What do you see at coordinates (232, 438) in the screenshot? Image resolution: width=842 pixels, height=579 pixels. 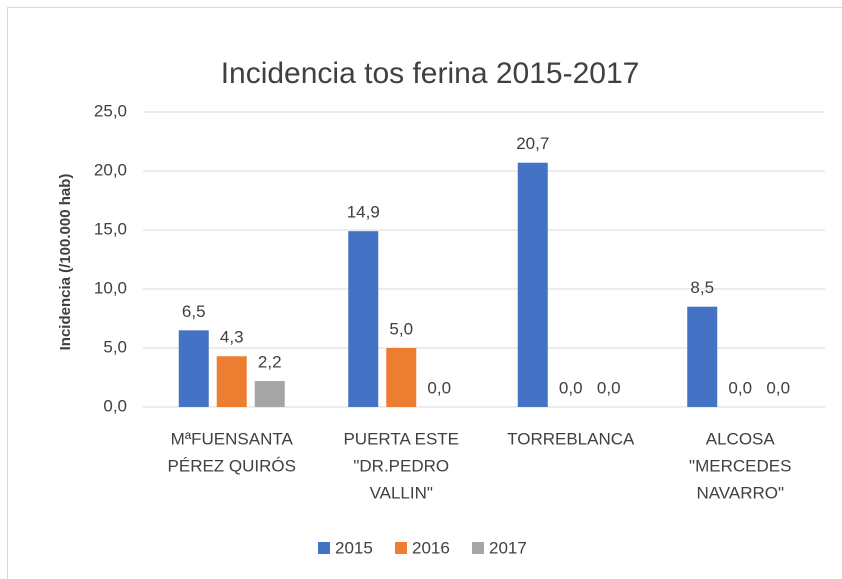 I see `x-tick-label: MªFUENSANTA` at bounding box center [232, 438].